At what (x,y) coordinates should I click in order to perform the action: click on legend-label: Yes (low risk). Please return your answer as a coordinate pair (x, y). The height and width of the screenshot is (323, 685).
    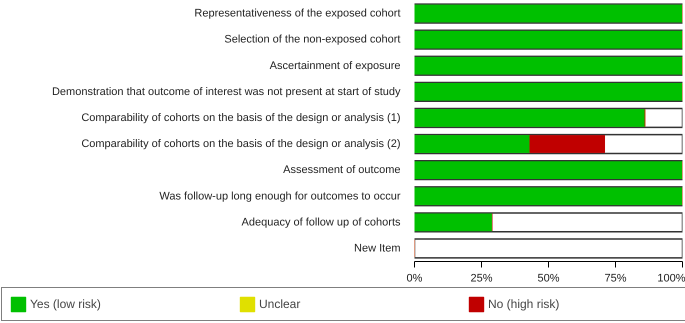
    Looking at the image, I should click on (66, 304).